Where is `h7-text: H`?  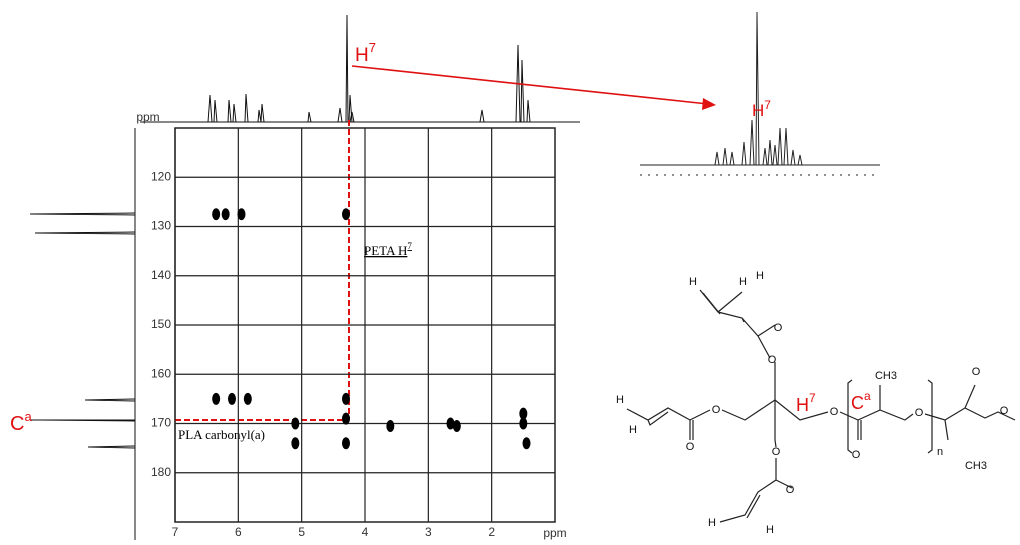
h7-text: H is located at coordinates (362, 55).